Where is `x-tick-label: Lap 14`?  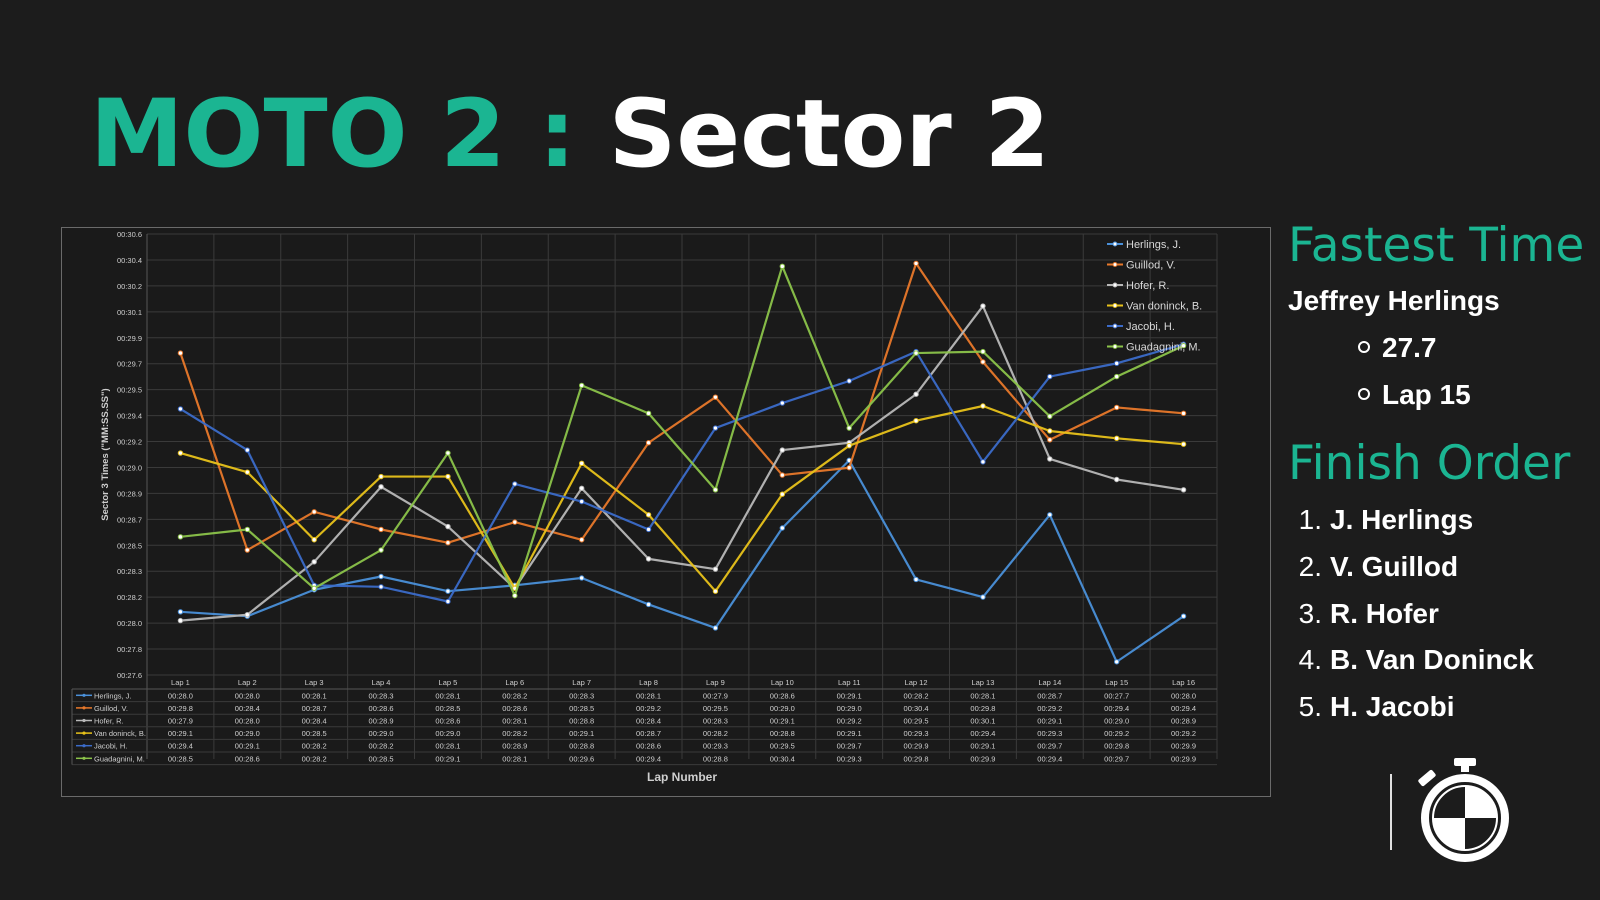 x-tick-label: Lap 14 is located at coordinates (1049, 682).